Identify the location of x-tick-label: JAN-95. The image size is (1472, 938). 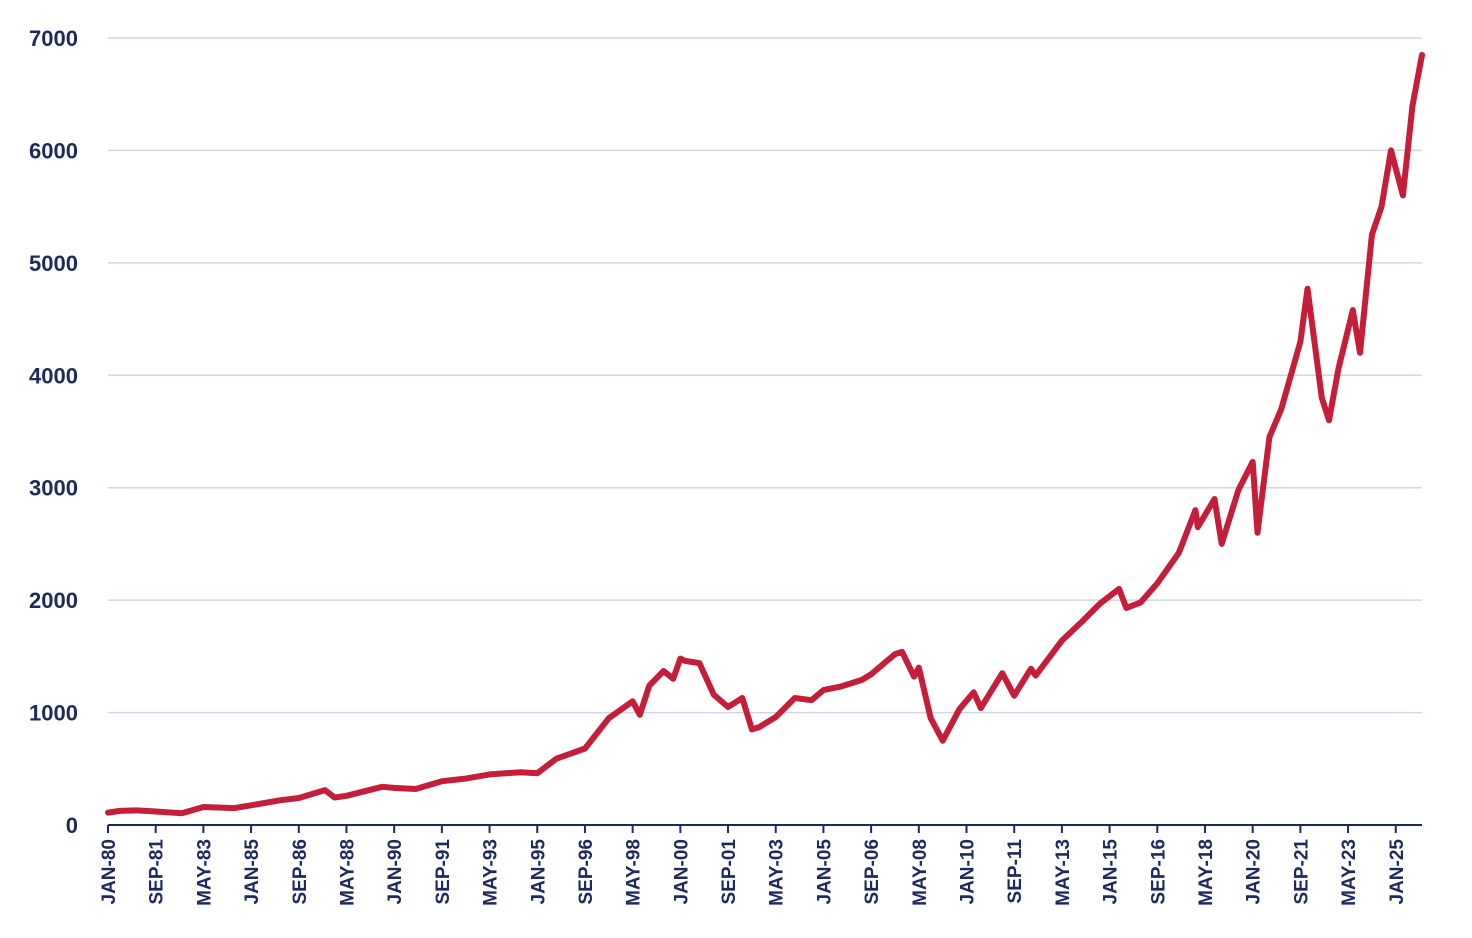
(538, 872).